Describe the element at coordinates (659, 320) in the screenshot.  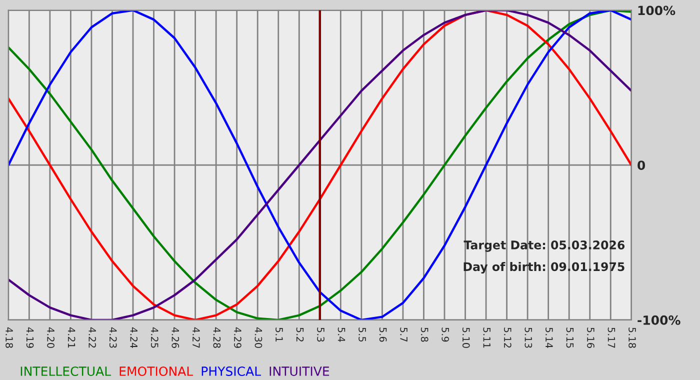
I see `y-tick-label: -100%` at that location.